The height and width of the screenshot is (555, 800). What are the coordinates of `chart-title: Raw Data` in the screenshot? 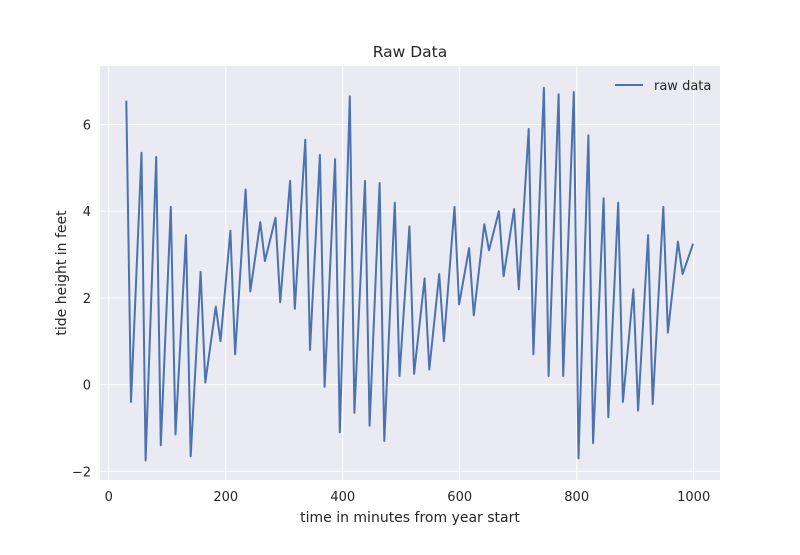 It's located at (410, 52).